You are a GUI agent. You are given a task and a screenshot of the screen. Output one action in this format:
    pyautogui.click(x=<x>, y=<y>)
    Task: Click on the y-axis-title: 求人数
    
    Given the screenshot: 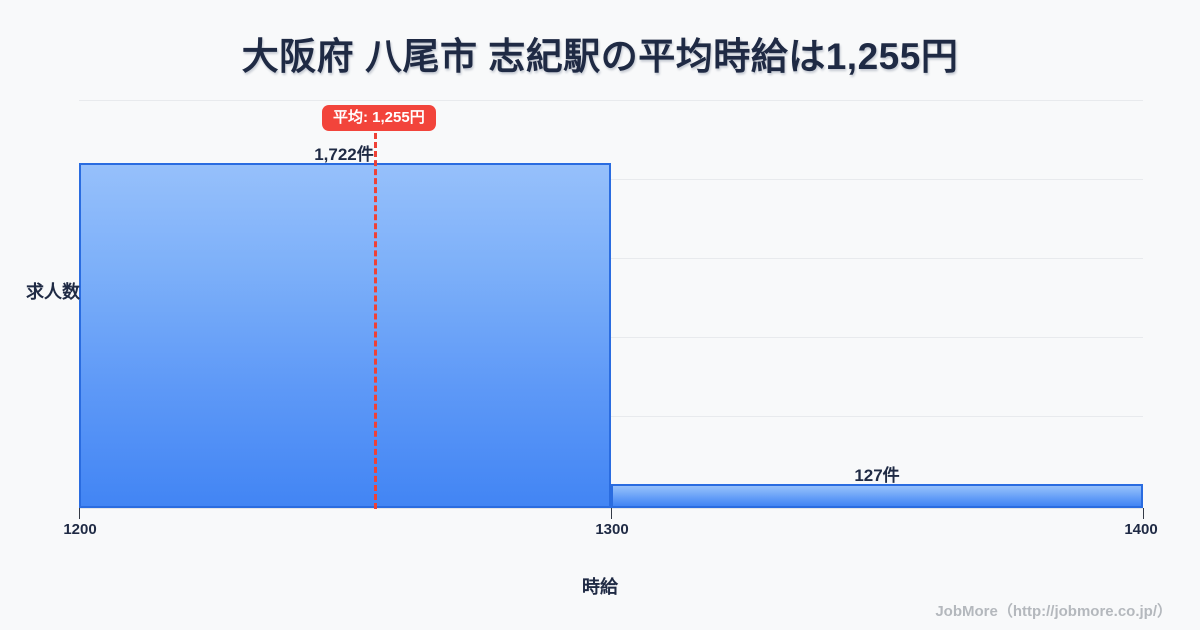 What is the action you would take?
    pyautogui.click(x=53, y=292)
    